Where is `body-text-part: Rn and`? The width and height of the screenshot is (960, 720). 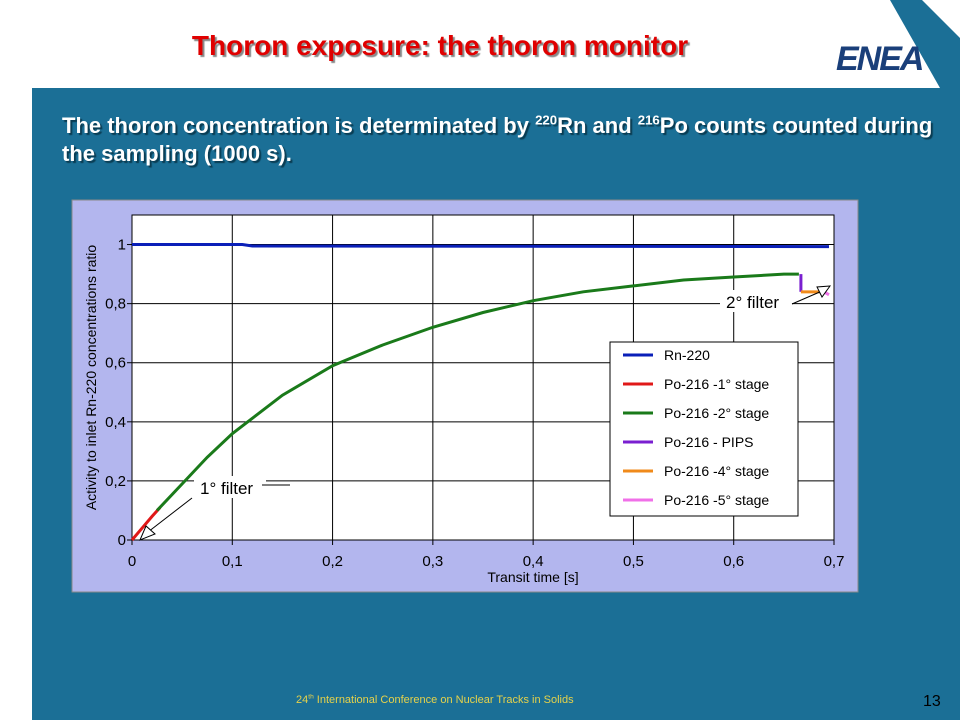 body-text-part: Rn and is located at coordinates (597, 125).